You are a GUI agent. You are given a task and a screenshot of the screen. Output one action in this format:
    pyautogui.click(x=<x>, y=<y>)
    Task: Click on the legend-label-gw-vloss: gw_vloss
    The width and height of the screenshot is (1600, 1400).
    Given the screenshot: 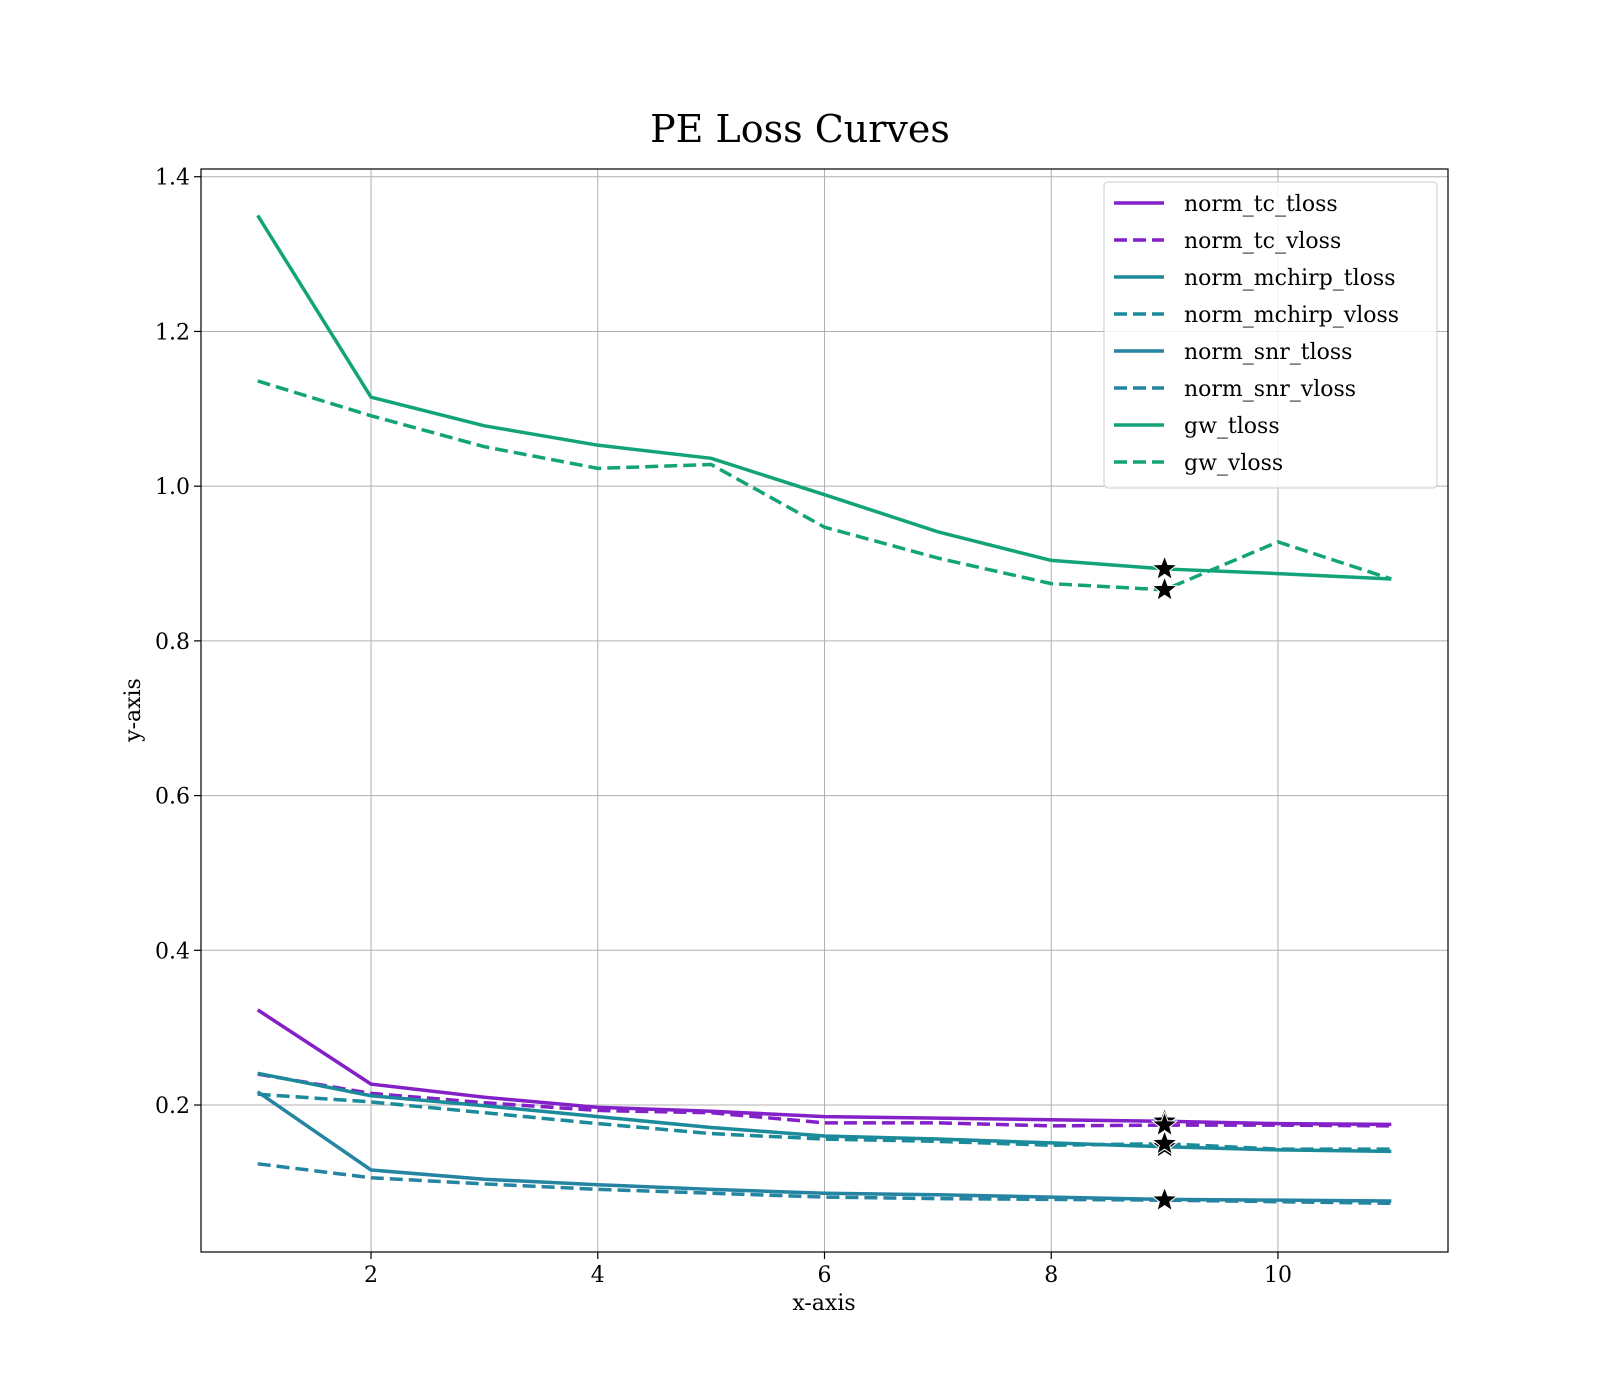 What is the action you would take?
    pyautogui.click(x=1233, y=463)
    